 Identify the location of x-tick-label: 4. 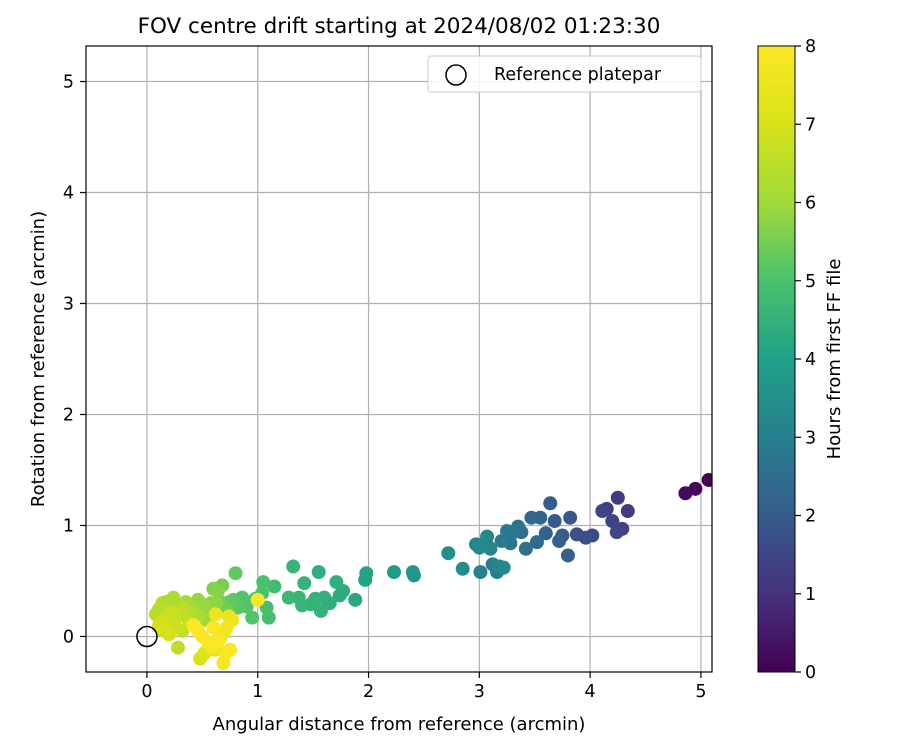
(590, 692).